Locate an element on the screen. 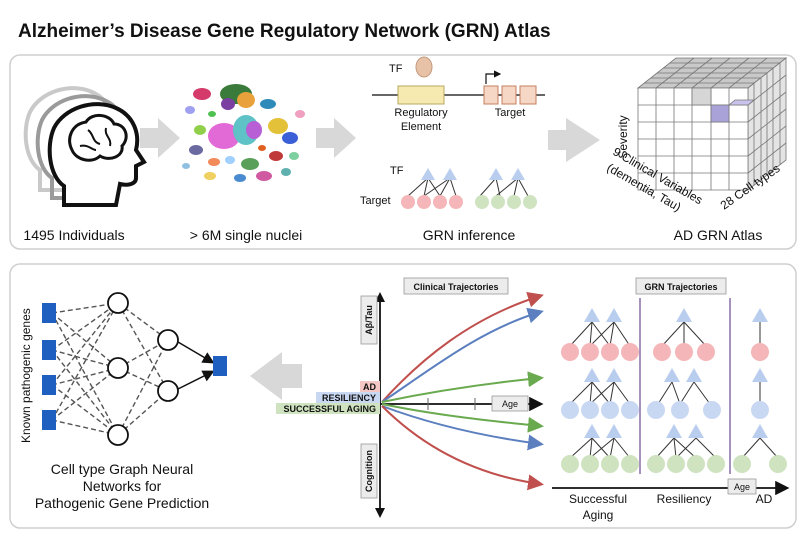 Image resolution: width=806 pixels, height=538 pixels. gnn-label-1: Cell type Graph Neural is located at coordinates (122, 469).